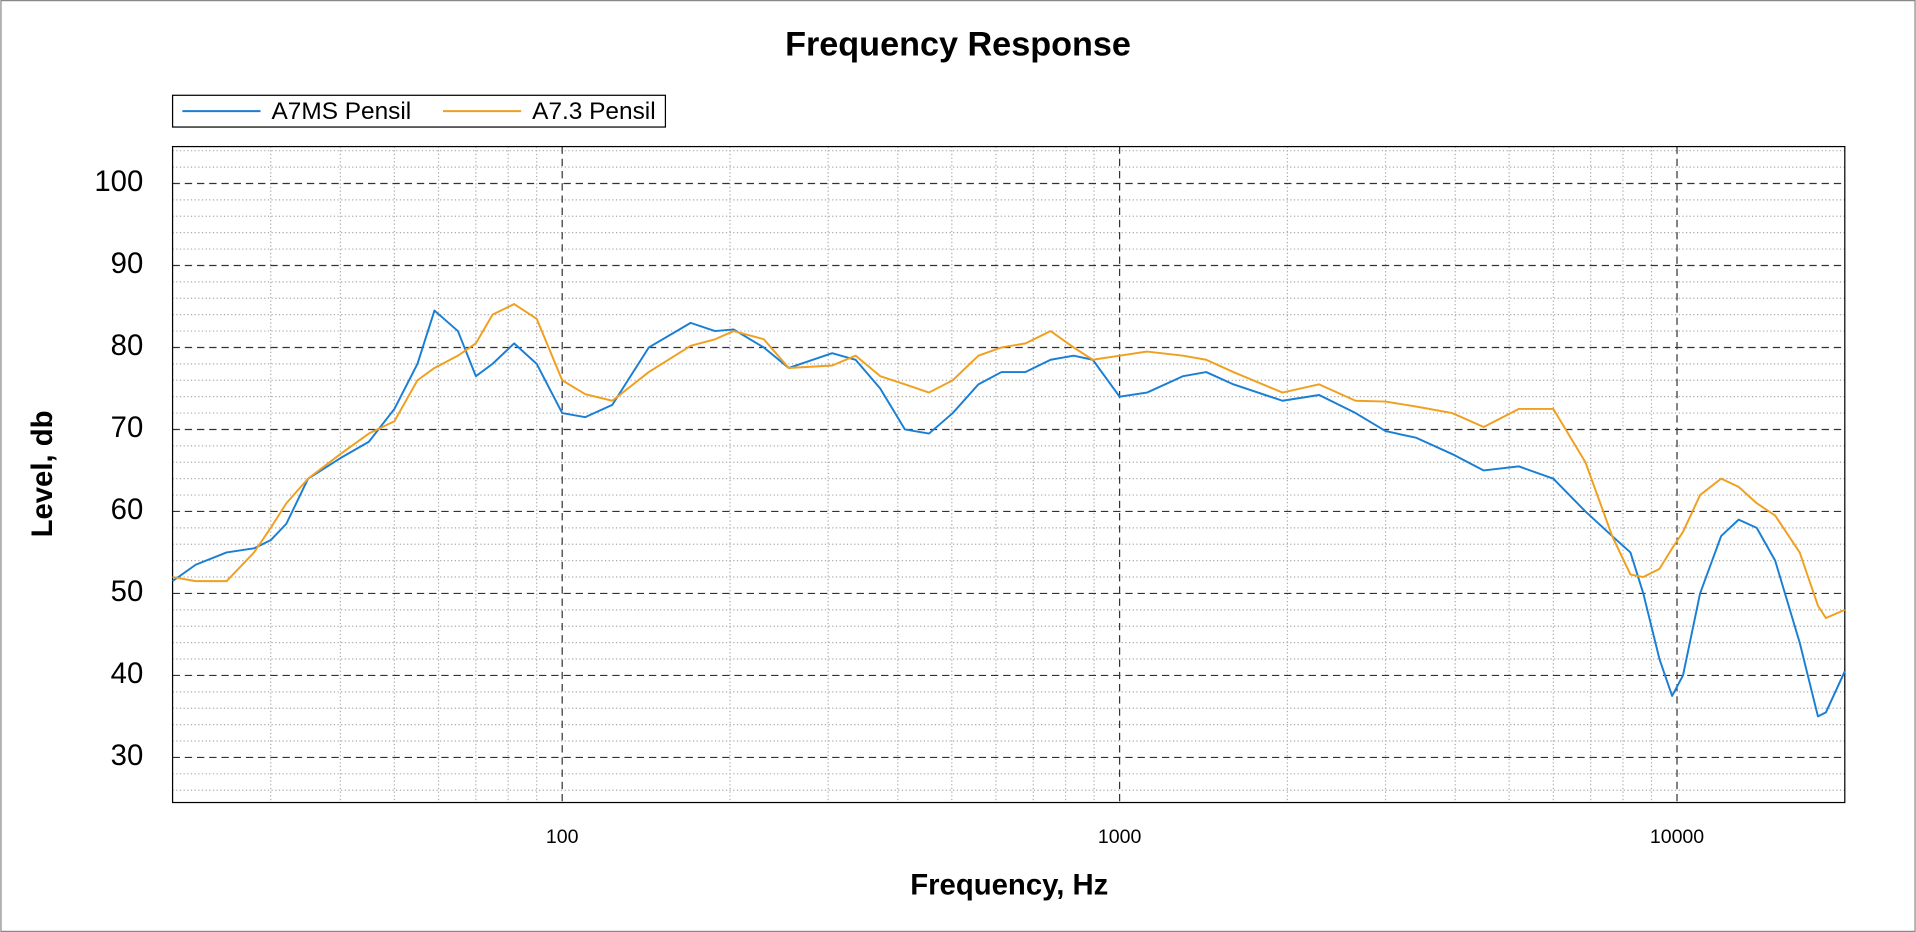  Describe the element at coordinates (127, 263) in the screenshot. I see `y-tick-label: 90` at that location.